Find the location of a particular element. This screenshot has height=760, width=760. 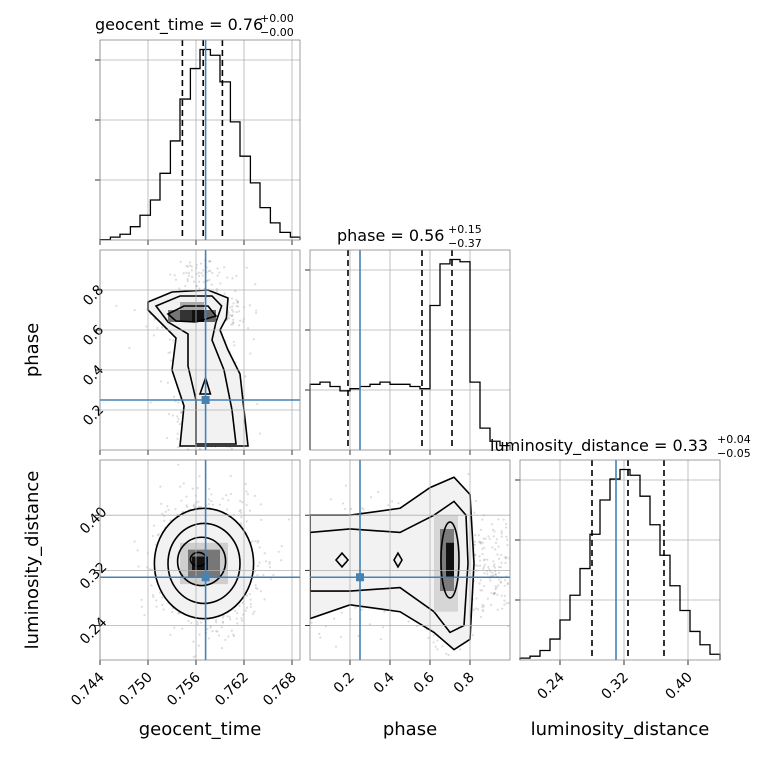

contour-inner is located at coordinates (192, 314).